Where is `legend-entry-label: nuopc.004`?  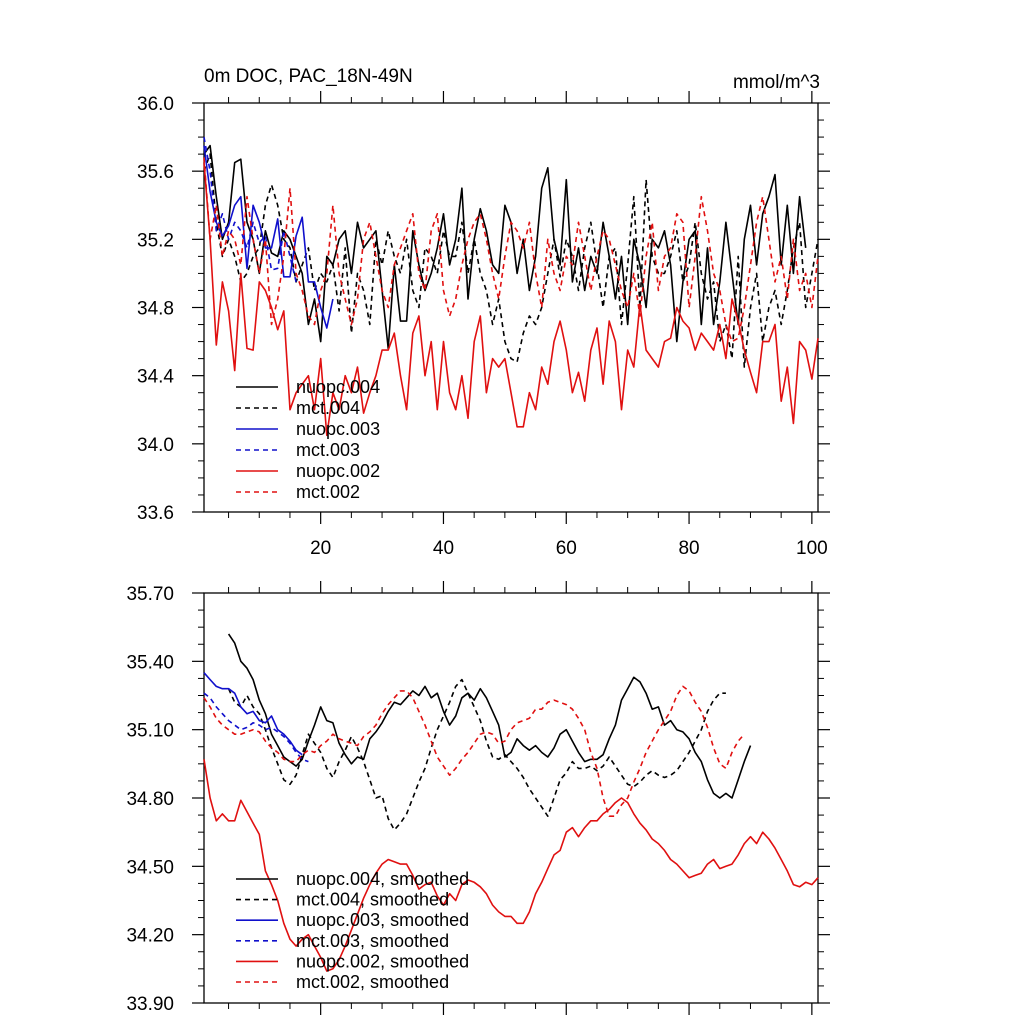 legend-entry-label: nuopc.004 is located at coordinates (338, 387).